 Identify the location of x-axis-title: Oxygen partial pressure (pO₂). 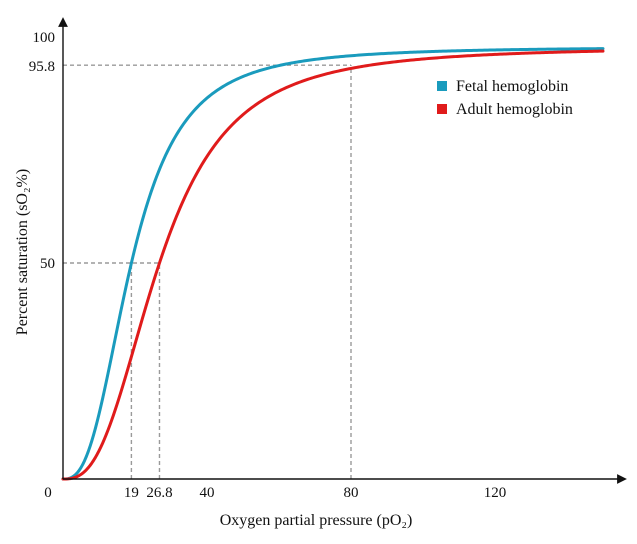
(316, 520).